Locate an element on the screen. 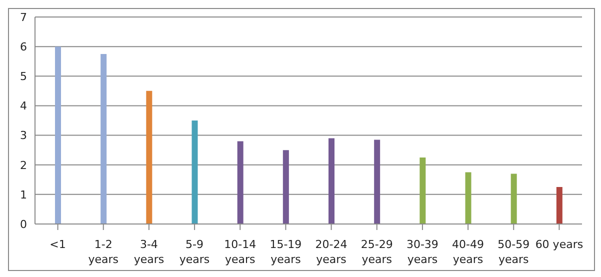 The image size is (601, 277). y-tick-label: 4 is located at coordinates (23, 106).